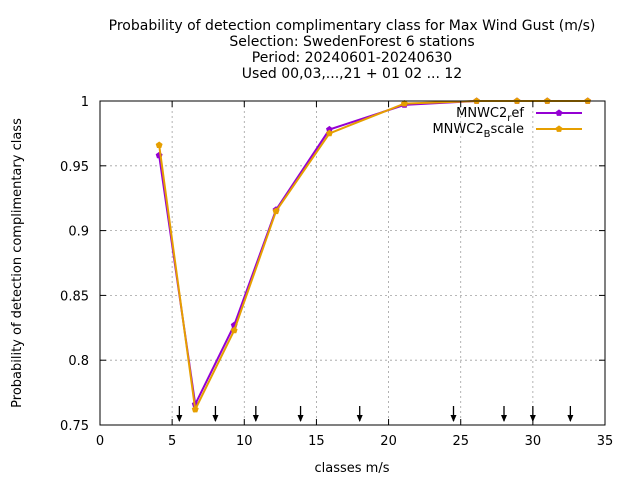  I want to click on legend-label: MNWC2Bscale, so click(478, 131).